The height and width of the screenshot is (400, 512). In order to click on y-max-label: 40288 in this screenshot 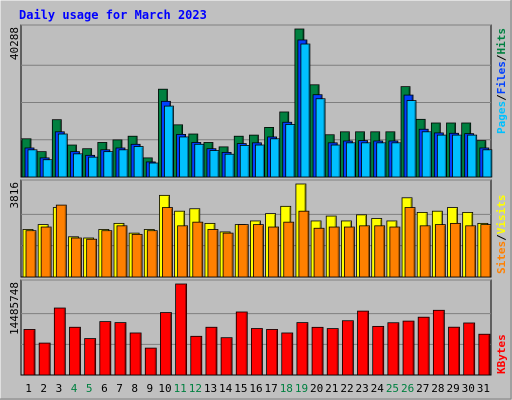, I will do `click(14, 43)`.